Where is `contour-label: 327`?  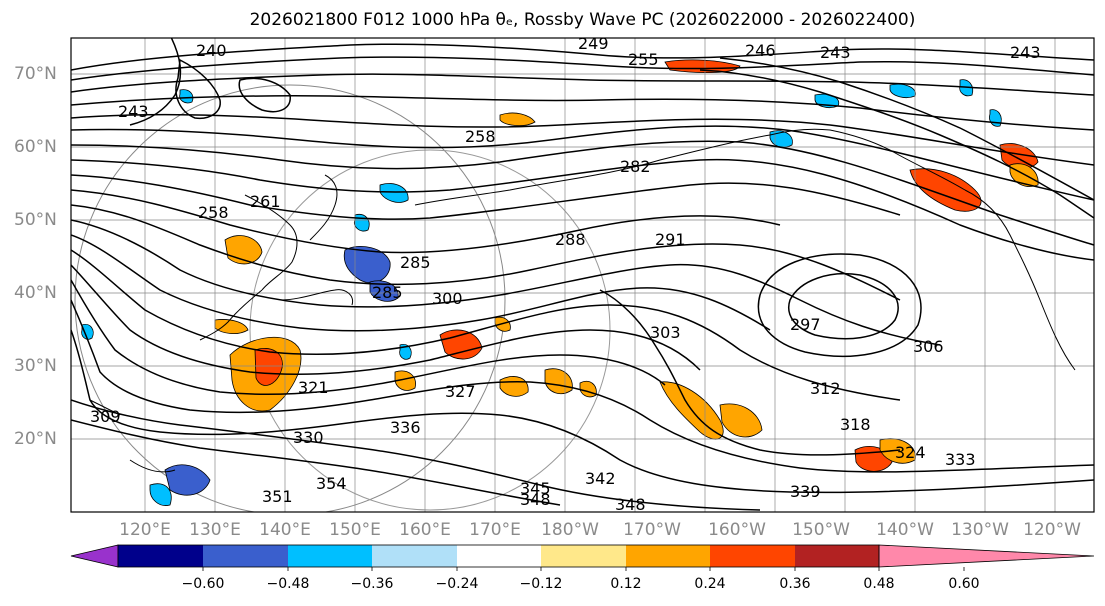 contour-label: 327 is located at coordinates (460, 391).